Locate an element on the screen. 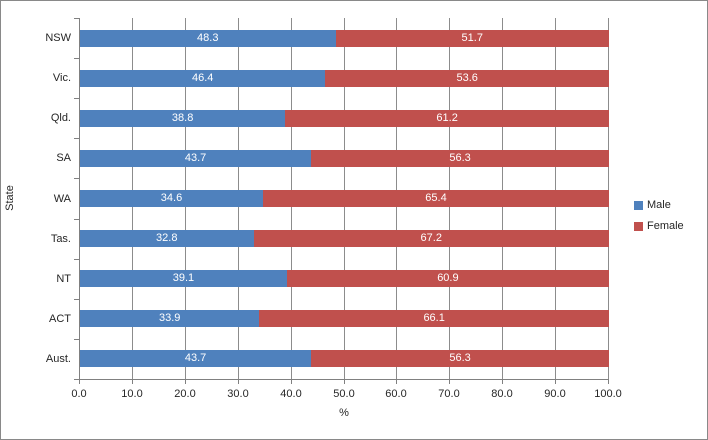  stacked-bar: 46.4 53.6 is located at coordinates (344, 78).